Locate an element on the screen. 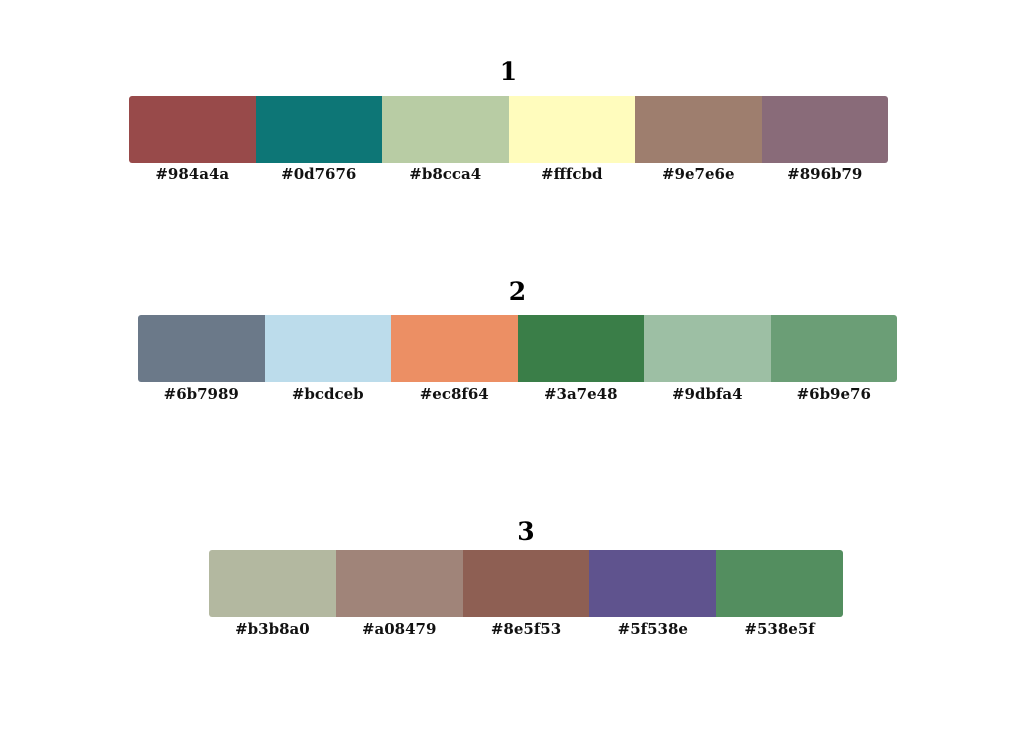 This screenshot has width=1032, height=729. swatch-hex-label: #9e7e6e is located at coordinates (698, 174).